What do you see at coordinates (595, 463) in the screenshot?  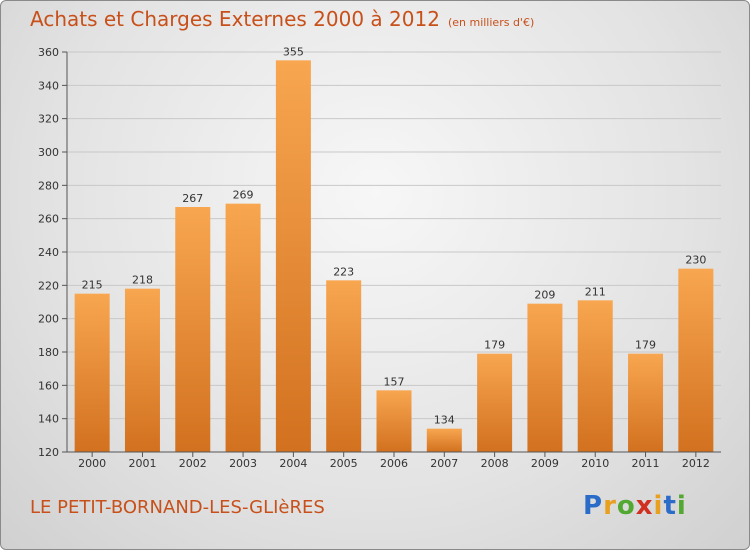 I see `x-tick-label-2010: 2010` at bounding box center [595, 463].